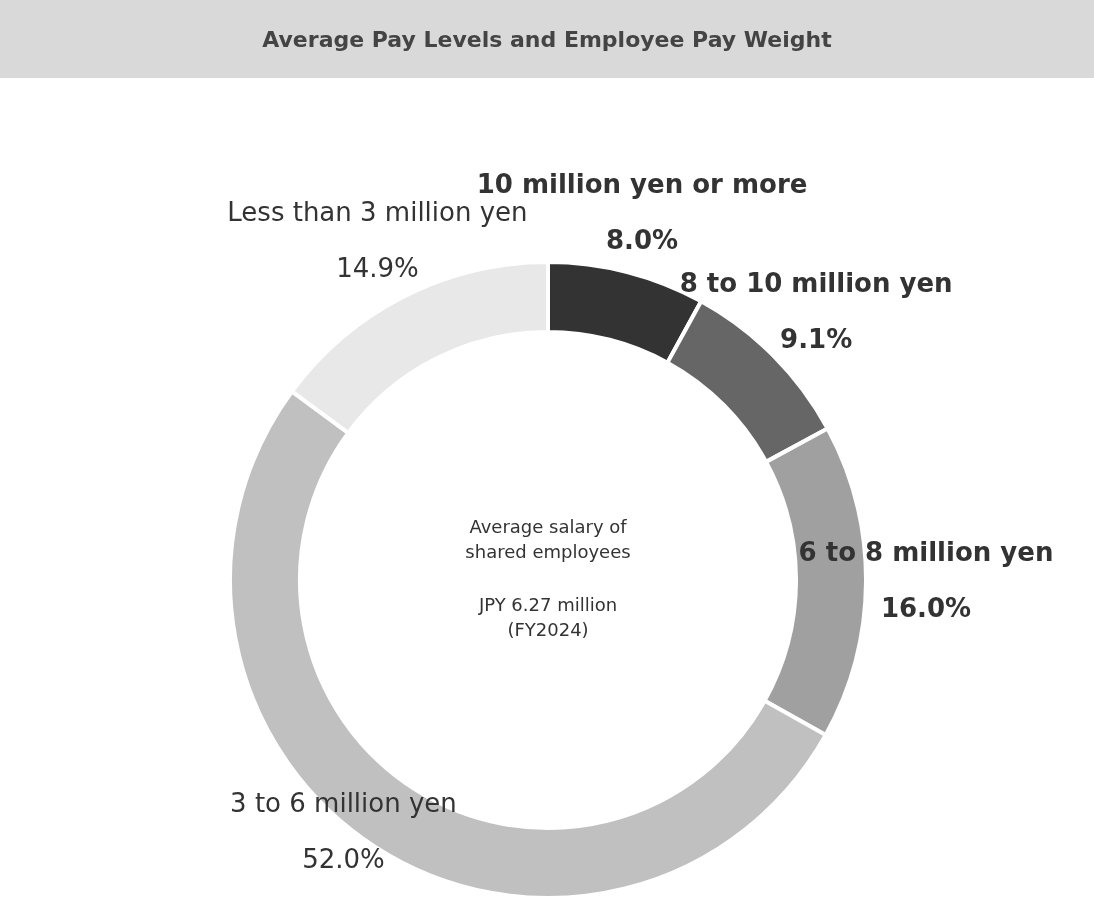 This screenshot has width=1094, height=913. Describe the element at coordinates (642, 239) in the screenshot. I see `data-label: 8.0%` at that location.